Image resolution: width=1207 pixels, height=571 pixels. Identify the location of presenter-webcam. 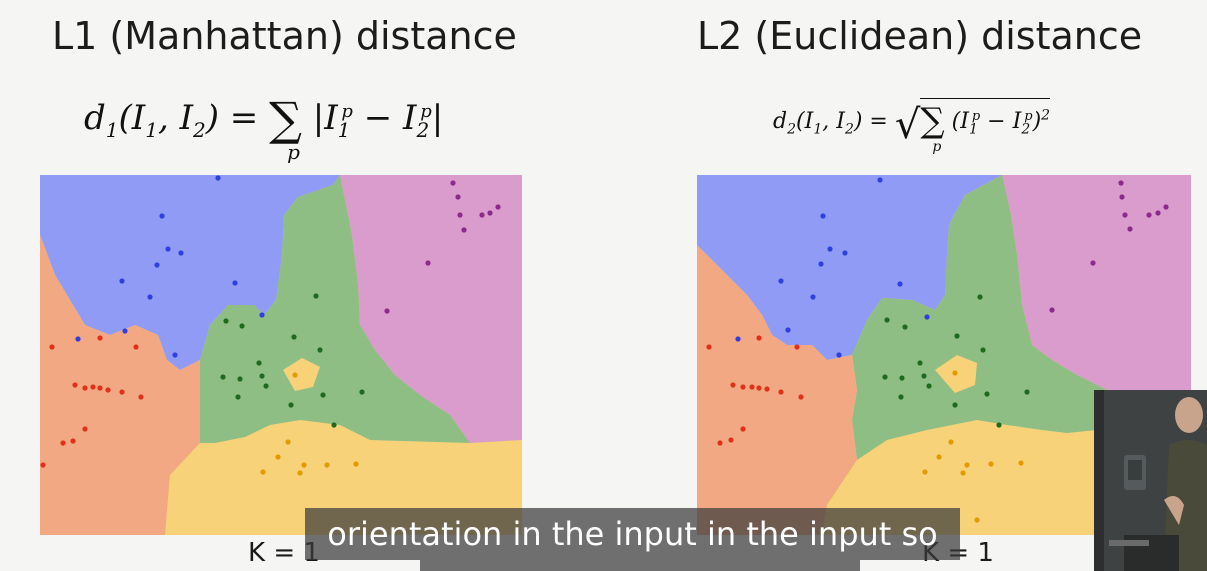
(1150, 480).